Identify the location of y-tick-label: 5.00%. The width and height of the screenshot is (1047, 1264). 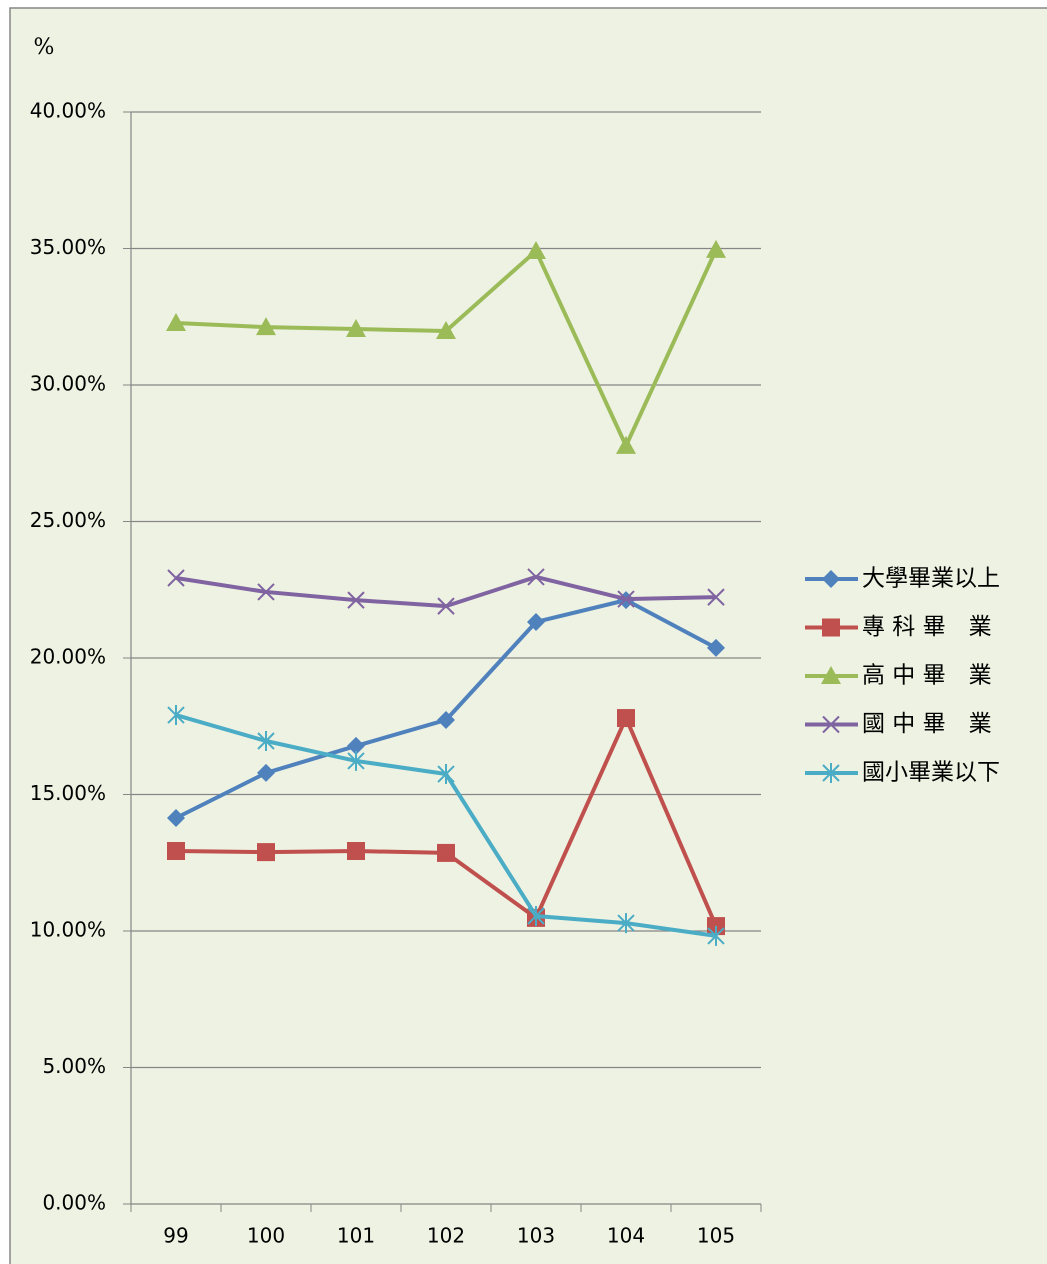
(74, 1066).